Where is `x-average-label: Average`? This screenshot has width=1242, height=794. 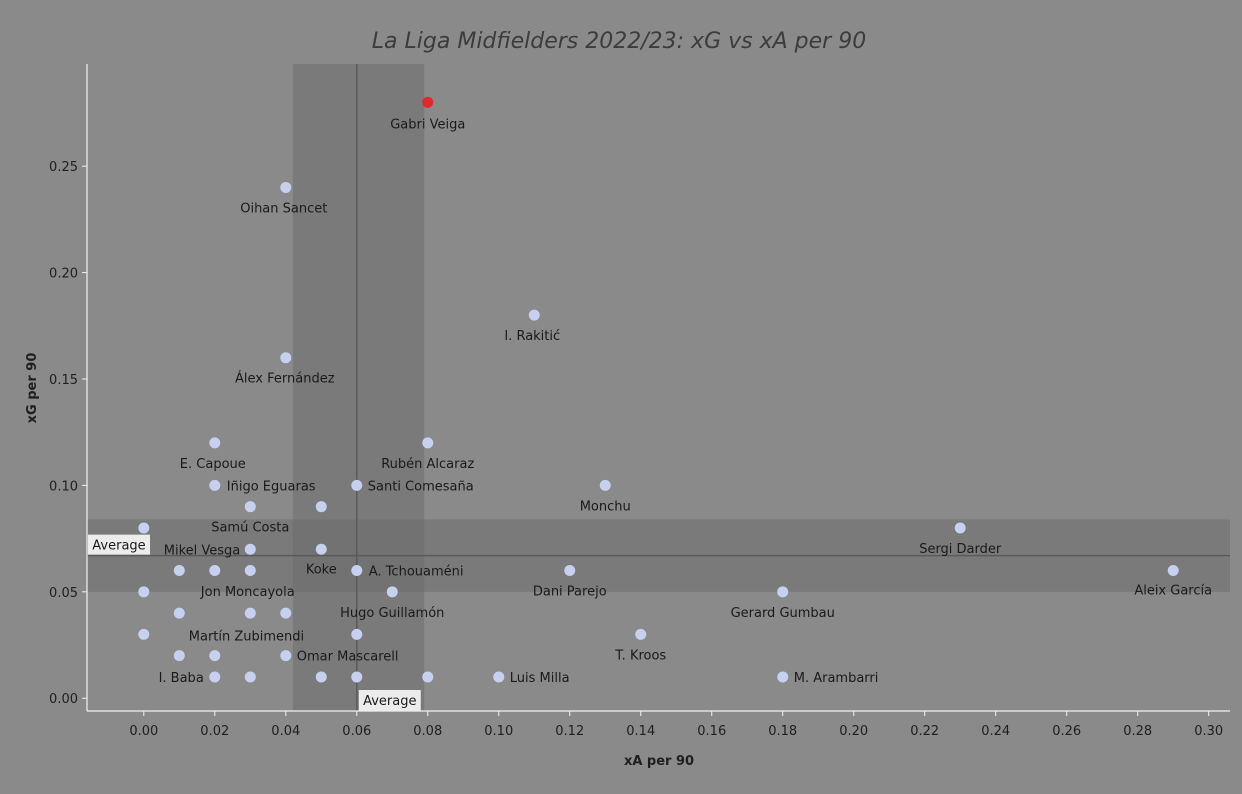
x-average-label: Average is located at coordinates (389, 701).